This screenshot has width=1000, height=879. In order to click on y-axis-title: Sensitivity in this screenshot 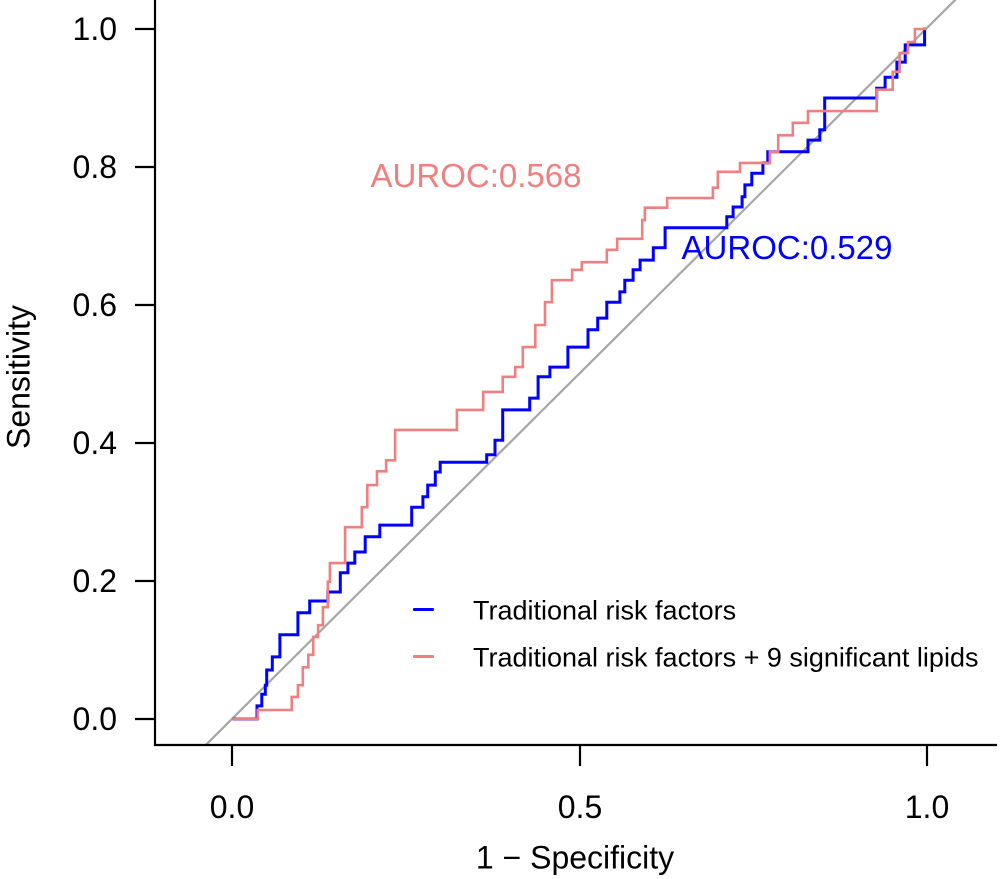, I will do `click(18, 377)`.